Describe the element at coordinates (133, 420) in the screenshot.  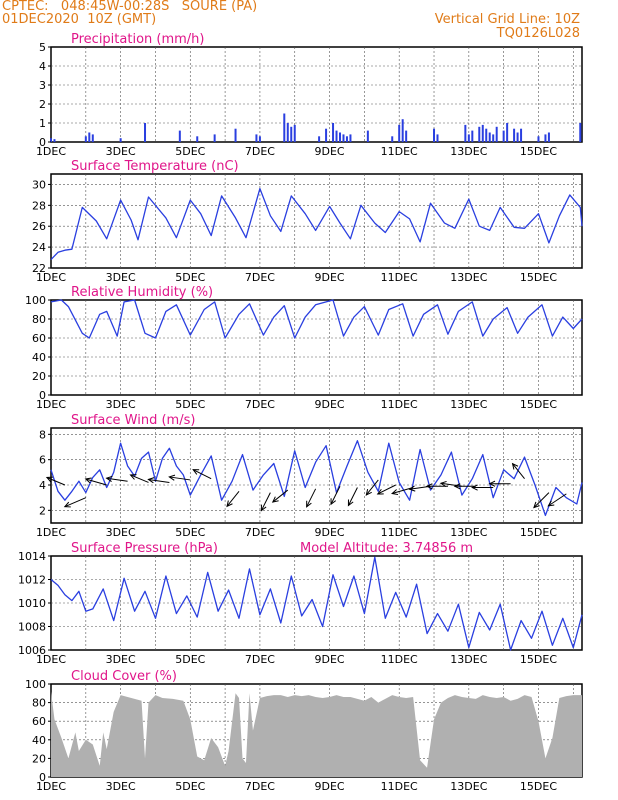
I see `panel-title: Surface Wind (m/s)` at that location.